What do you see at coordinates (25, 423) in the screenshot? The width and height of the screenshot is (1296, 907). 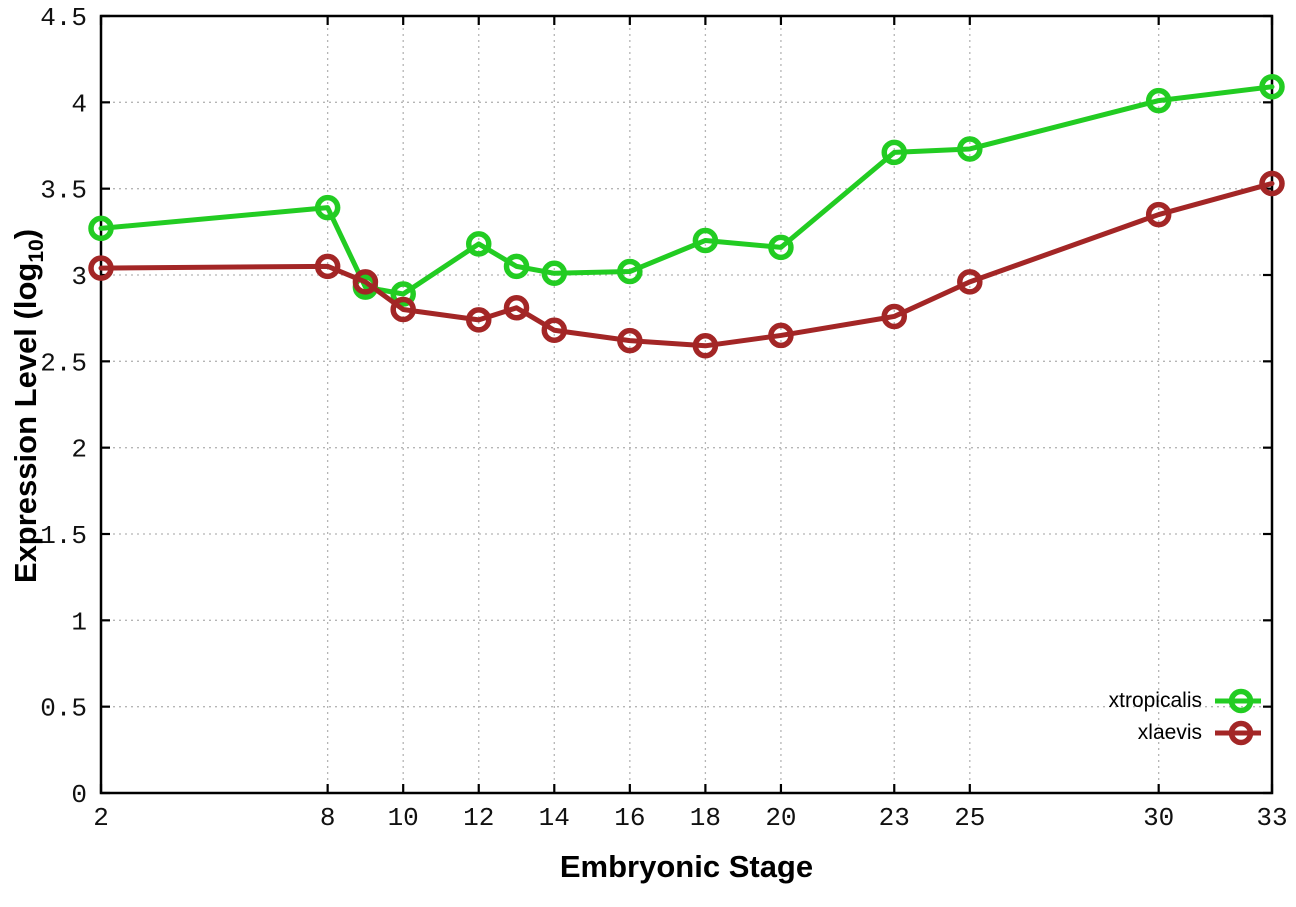 I see `y-axis-title-main: Expression Level (log` at bounding box center [25, 423].